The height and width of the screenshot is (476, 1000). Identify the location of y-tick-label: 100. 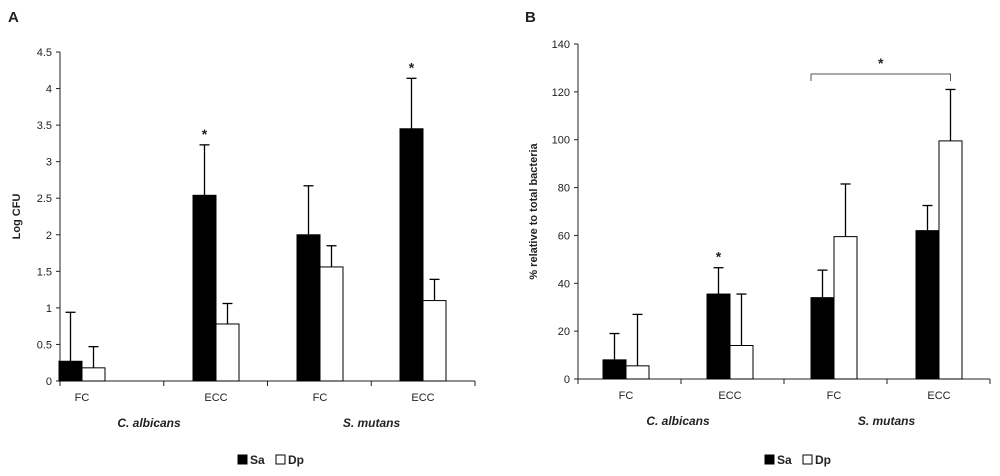
(561, 141).